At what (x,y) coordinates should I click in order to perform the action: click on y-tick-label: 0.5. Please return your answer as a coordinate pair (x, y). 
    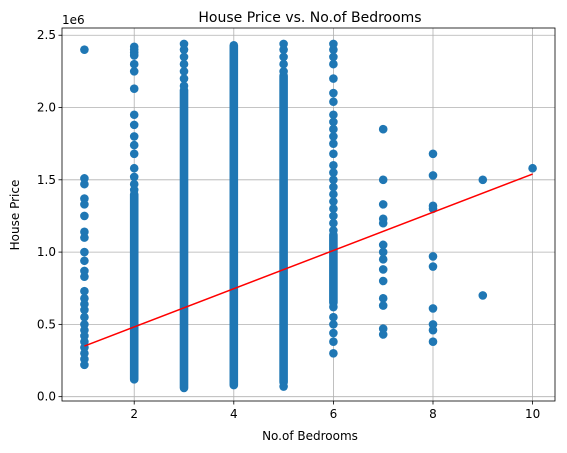
    Looking at the image, I should click on (46, 324).